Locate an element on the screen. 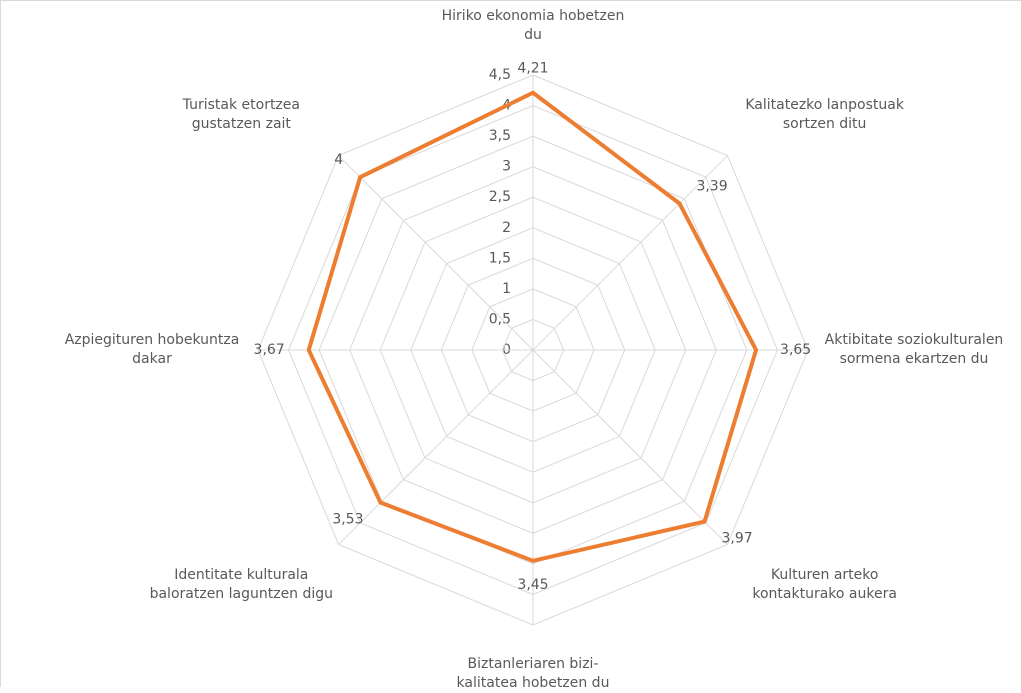 The width and height of the screenshot is (1021, 693). r-tick-label: 1,5 is located at coordinates (500, 258).